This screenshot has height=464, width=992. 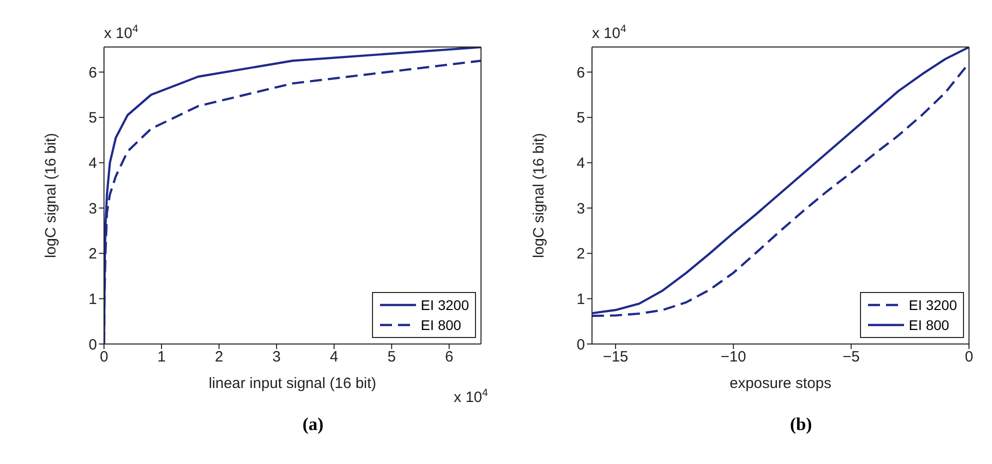 I want to click on x-tick-label: −10, so click(x=733, y=357).